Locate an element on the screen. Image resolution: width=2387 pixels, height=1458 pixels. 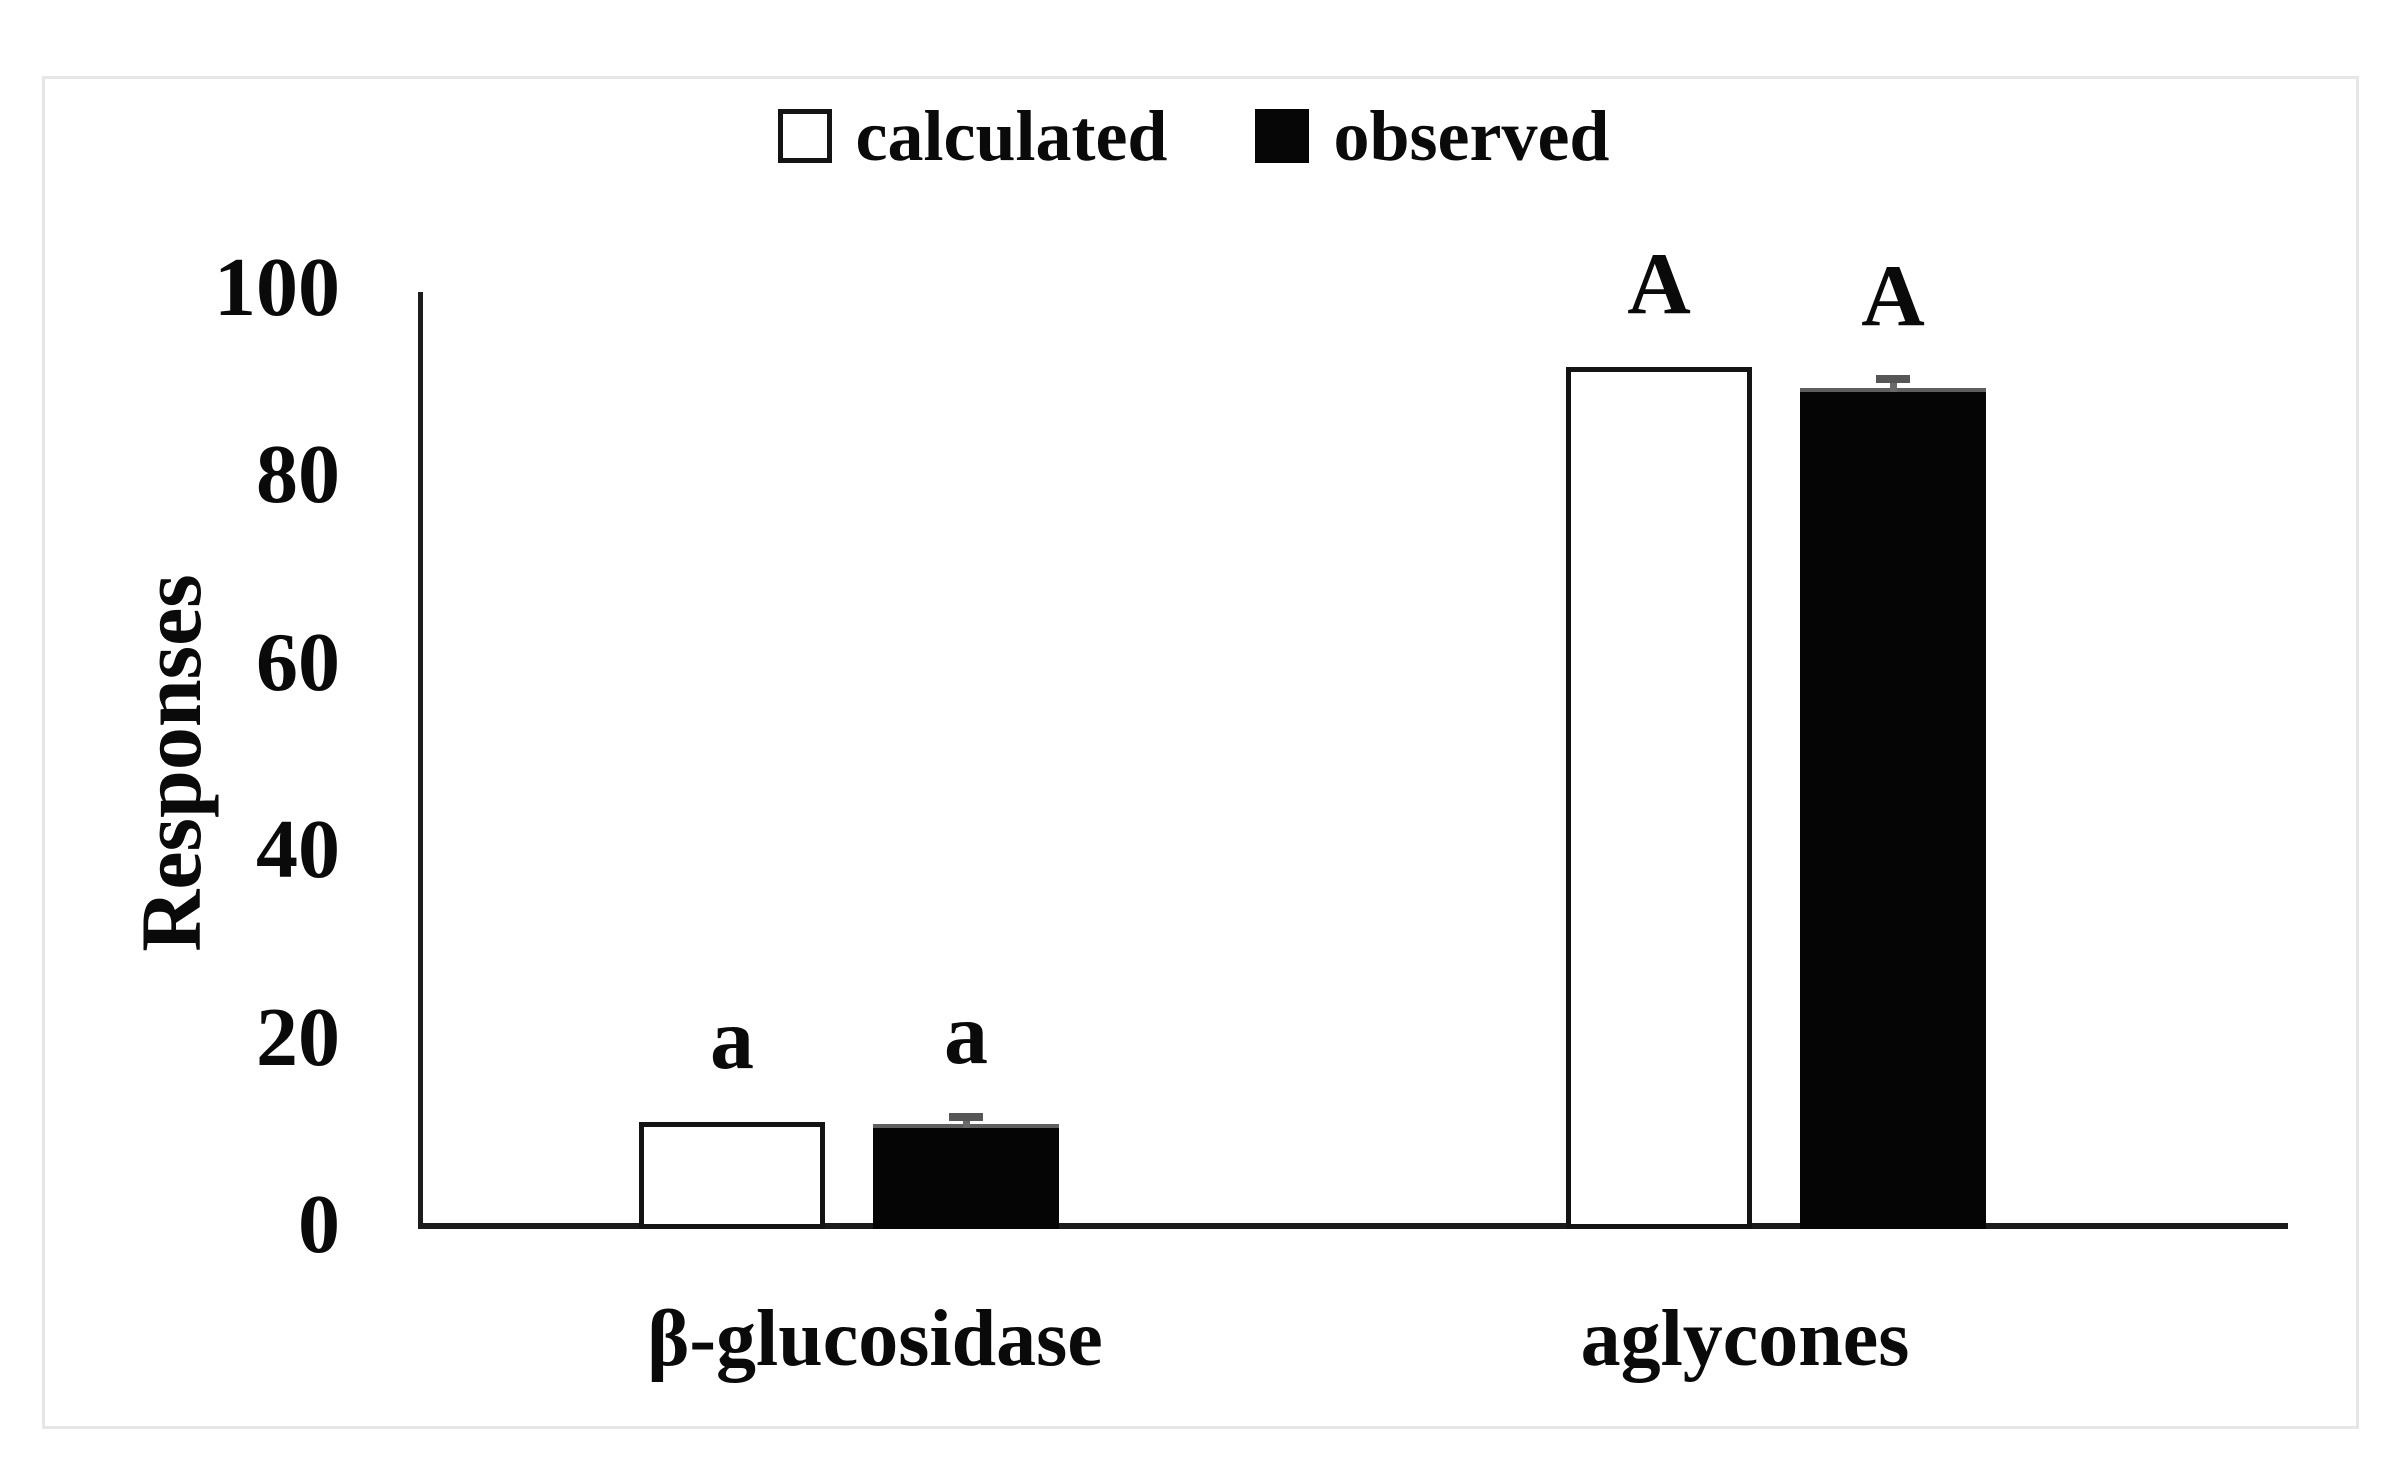
bar-calculated-aglycones is located at coordinates (1659, 797).